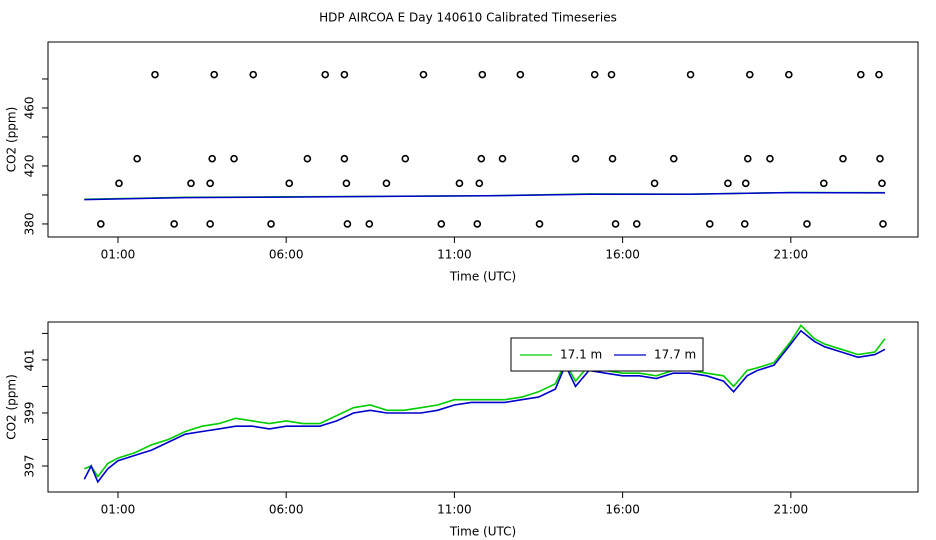  I want to click on y-tick-label: 380, so click(30, 223).